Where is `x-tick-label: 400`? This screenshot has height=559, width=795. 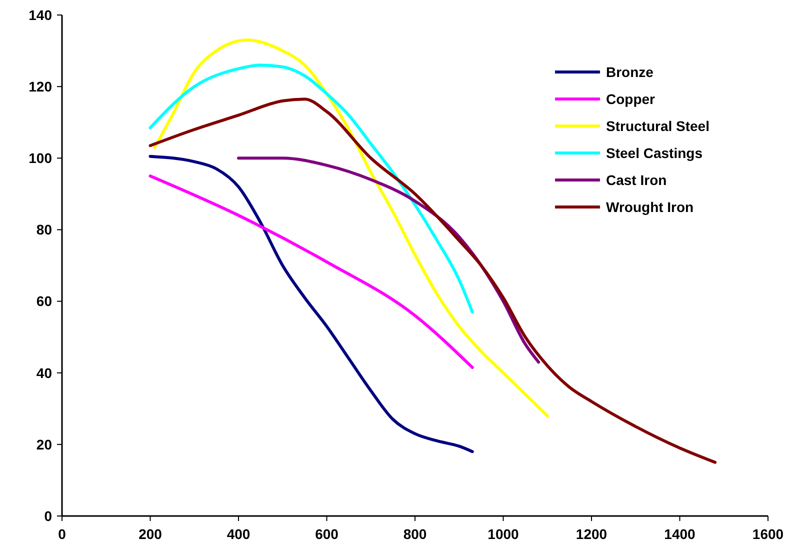
x-tick-label: 400 is located at coordinates (238, 534).